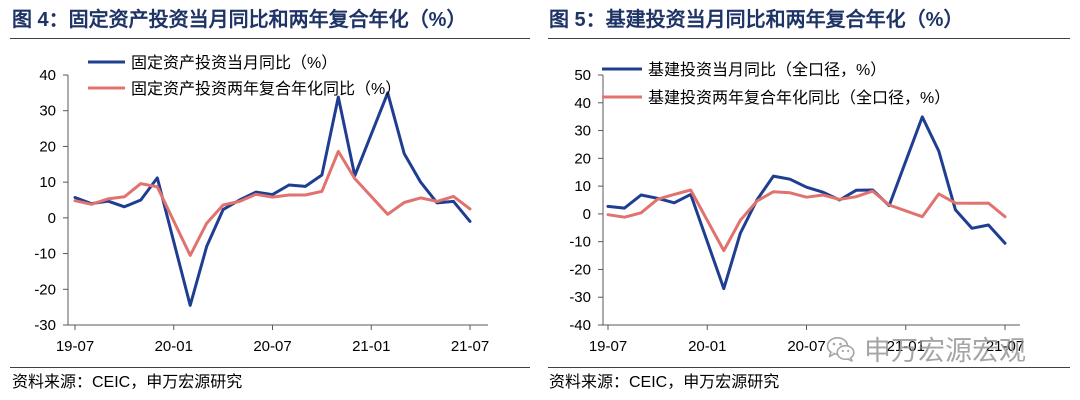 Image resolution: width=1080 pixels, height=400 pixels. Describe the element at coordinates (239, 20) in the screenshot. I see `figure-4-title: 图 4：固定资产投资当月同比和两年复合年化（%）` at that location.